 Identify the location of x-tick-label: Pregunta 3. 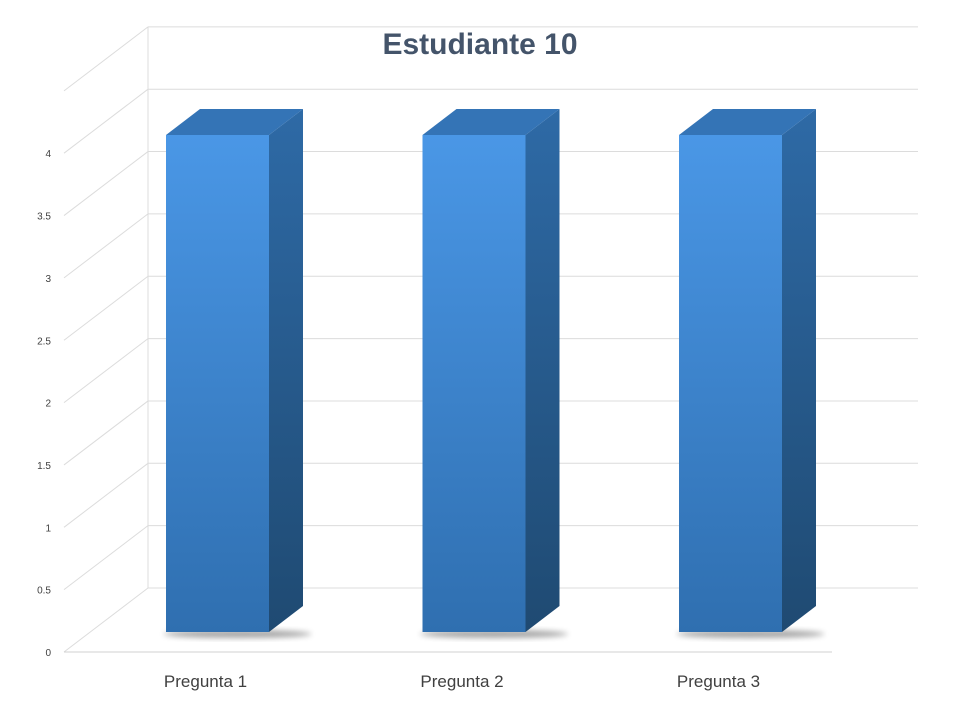
(718, 681).